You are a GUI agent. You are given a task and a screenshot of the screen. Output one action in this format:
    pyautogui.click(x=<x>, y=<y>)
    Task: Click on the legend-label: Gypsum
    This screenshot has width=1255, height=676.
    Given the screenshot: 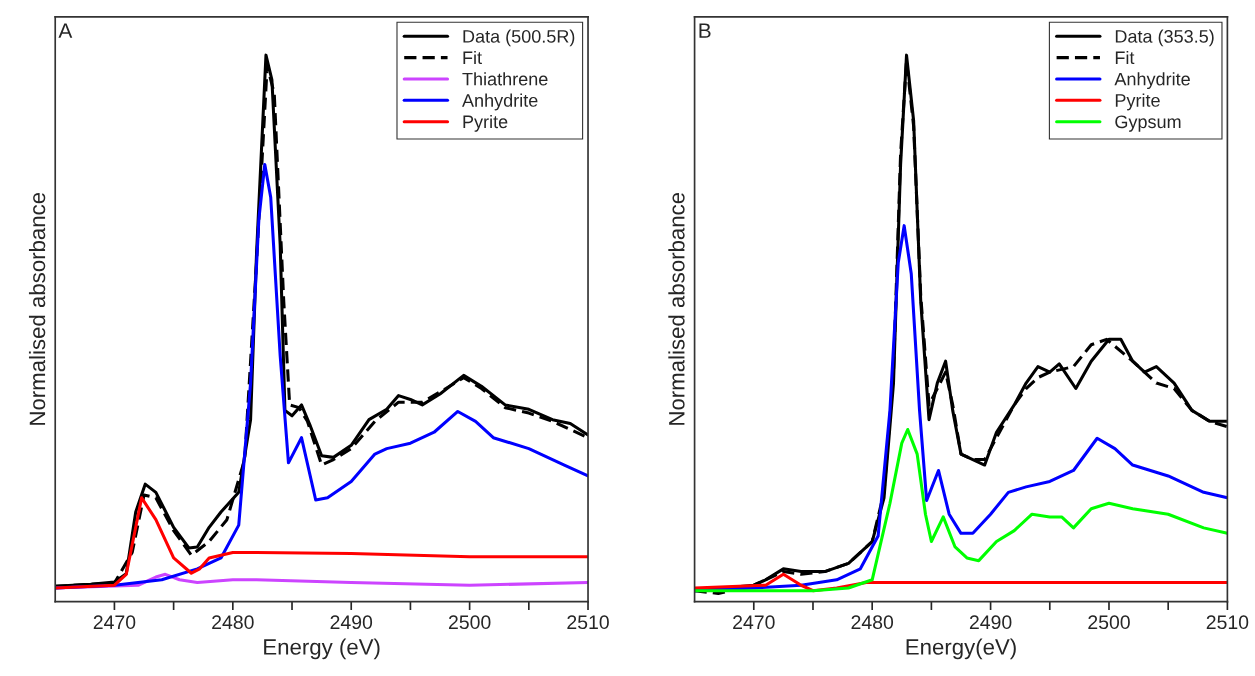 What is the action you would take?
    pyautogui.click(x=1148, y=123)
    